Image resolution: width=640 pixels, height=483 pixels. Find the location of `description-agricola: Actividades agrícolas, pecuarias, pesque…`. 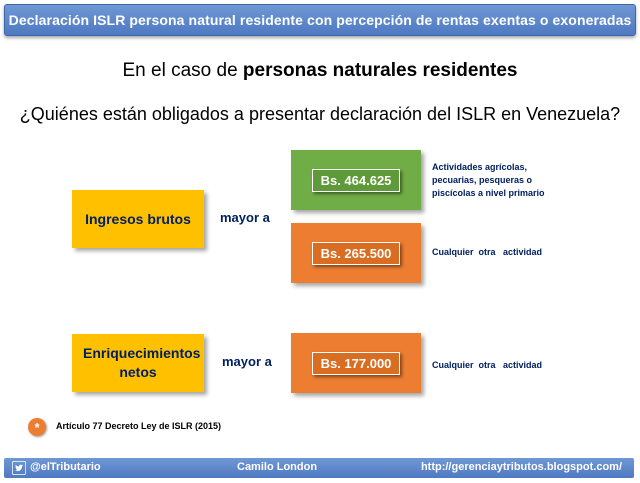

description-agricola: Actividades agrícolas, pecuarias, pesque… is located at coordinates (488, 180).